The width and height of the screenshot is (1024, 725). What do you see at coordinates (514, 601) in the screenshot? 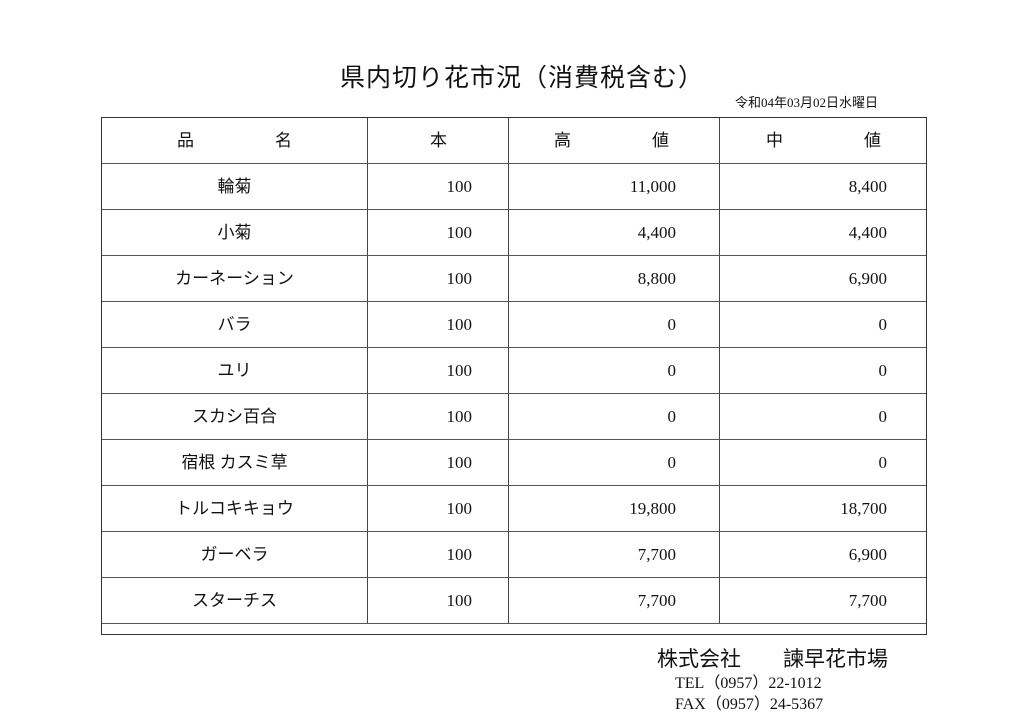
I see `table-row: スターチス 100 7,700 7,700` at bounding box center [514, 601].